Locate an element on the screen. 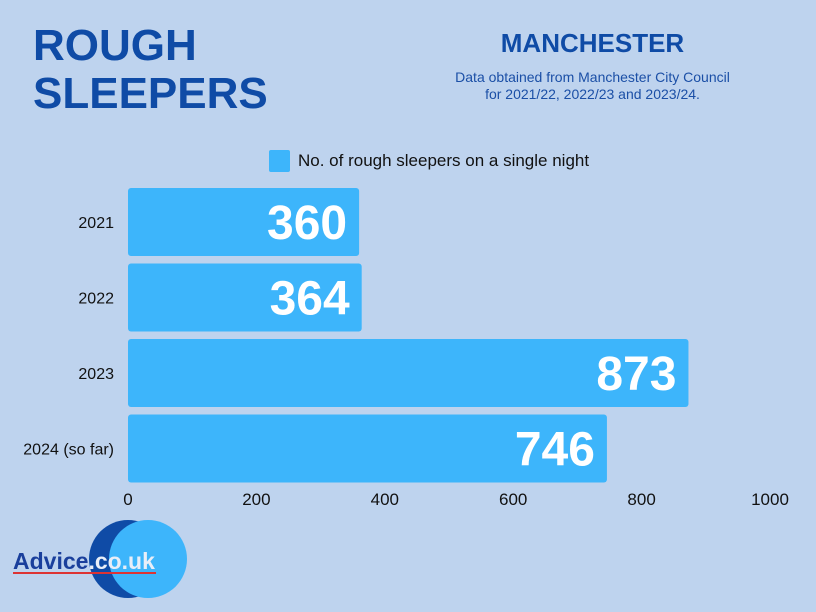 This screenshot has width=816, height=612. advice-logo: Advice.co.uk is located at coordinates (100, 559).